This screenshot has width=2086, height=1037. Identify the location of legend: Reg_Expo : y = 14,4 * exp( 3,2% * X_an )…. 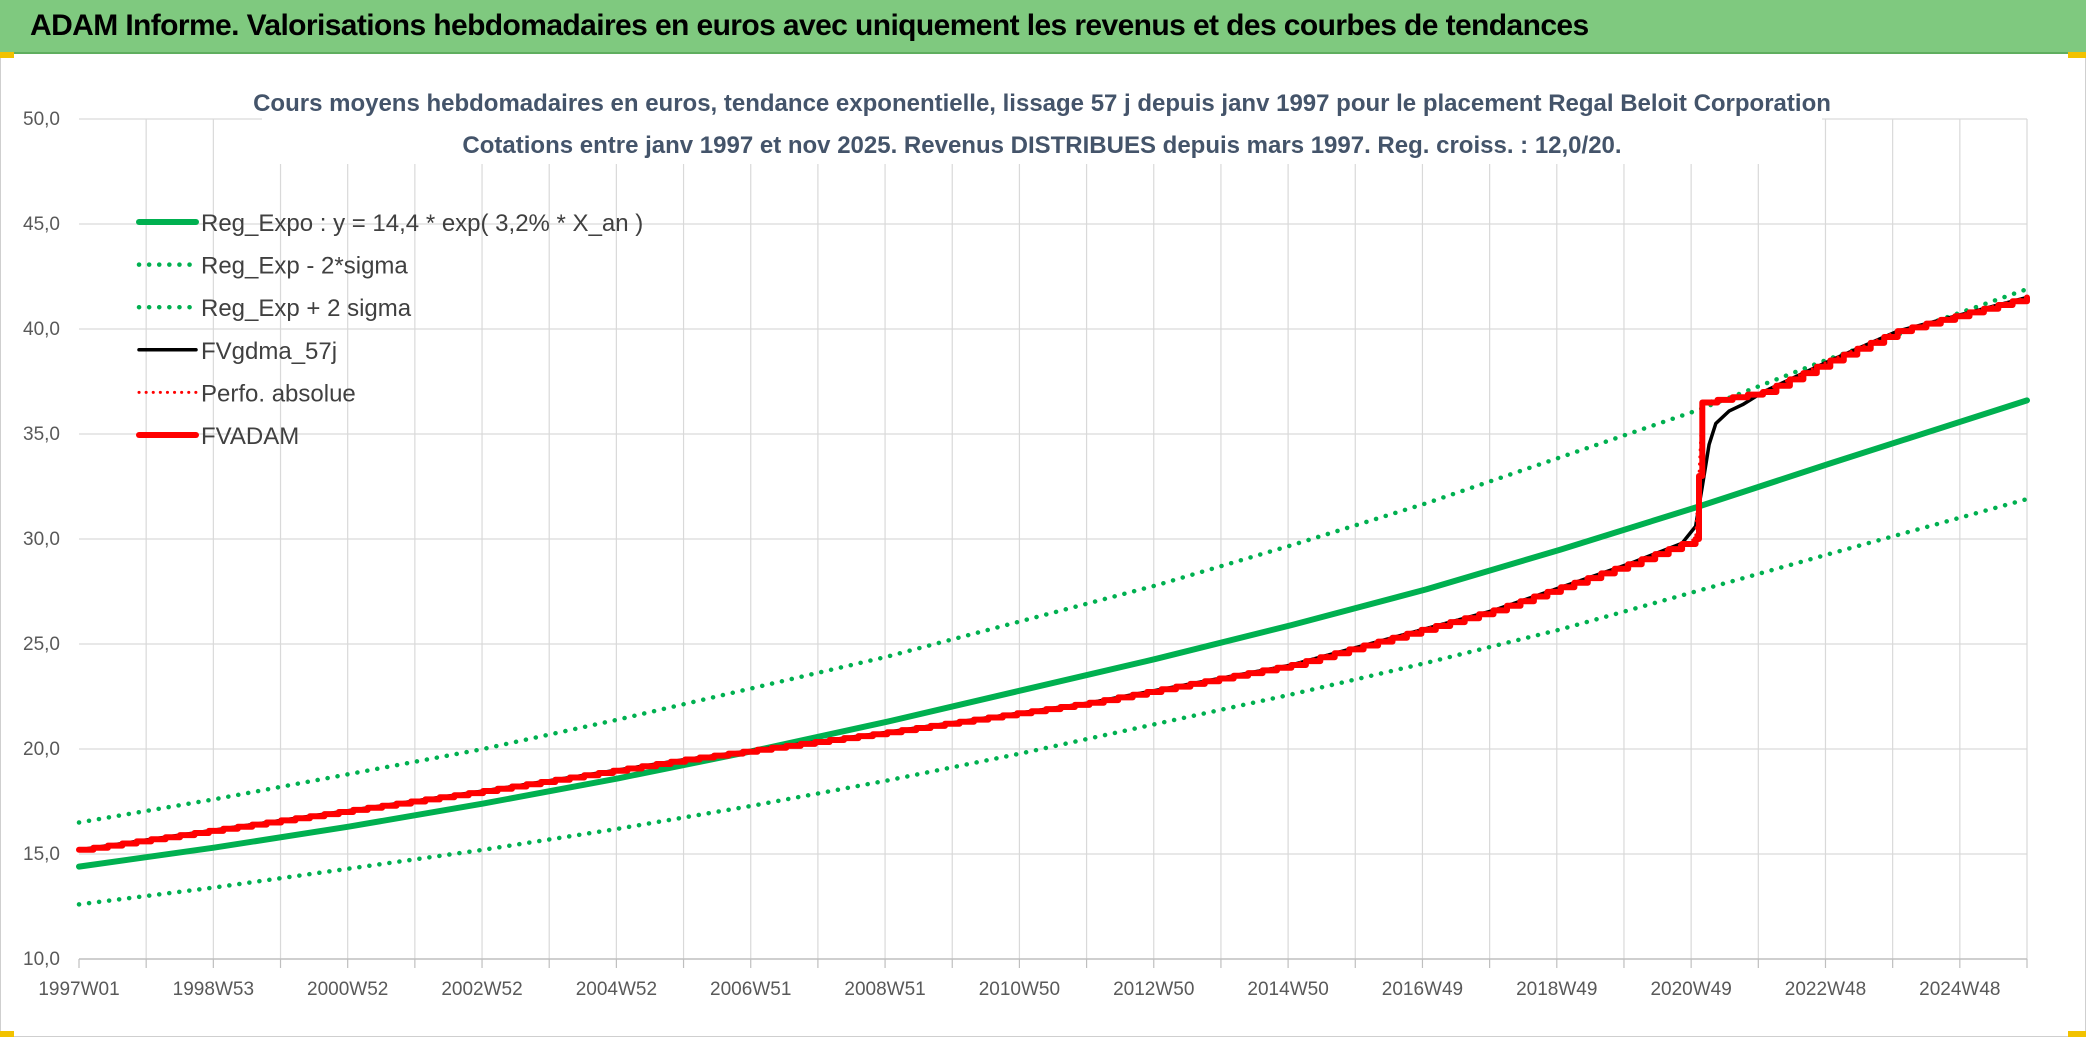
(389, 330).